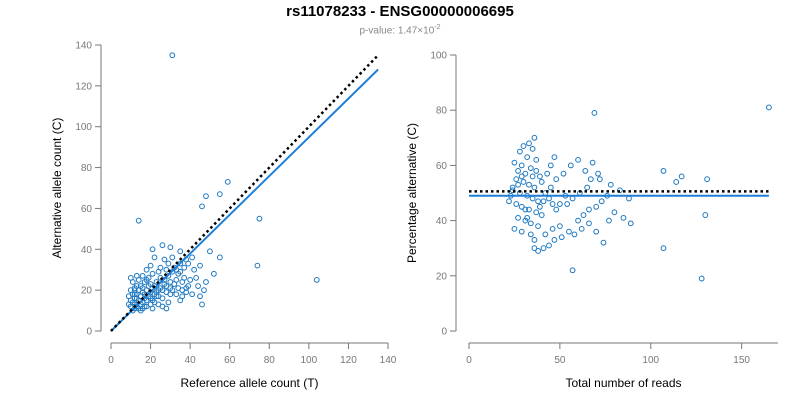 The width and height of the screenshot is (800, 400). What do you see at coordinates (111, 360) in the screenshot?
I see `left-x-tick-label: 0` at bounding box center [111, 360].